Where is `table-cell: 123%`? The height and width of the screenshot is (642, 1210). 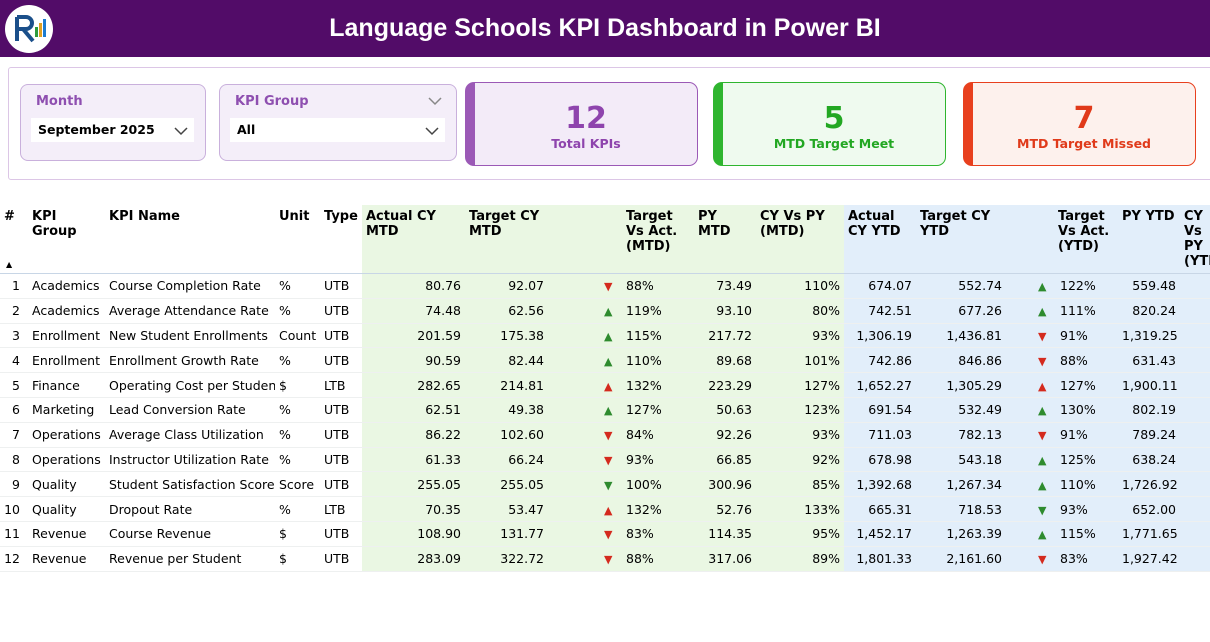
table-cell: 123% is located at coordinates (800, 410).